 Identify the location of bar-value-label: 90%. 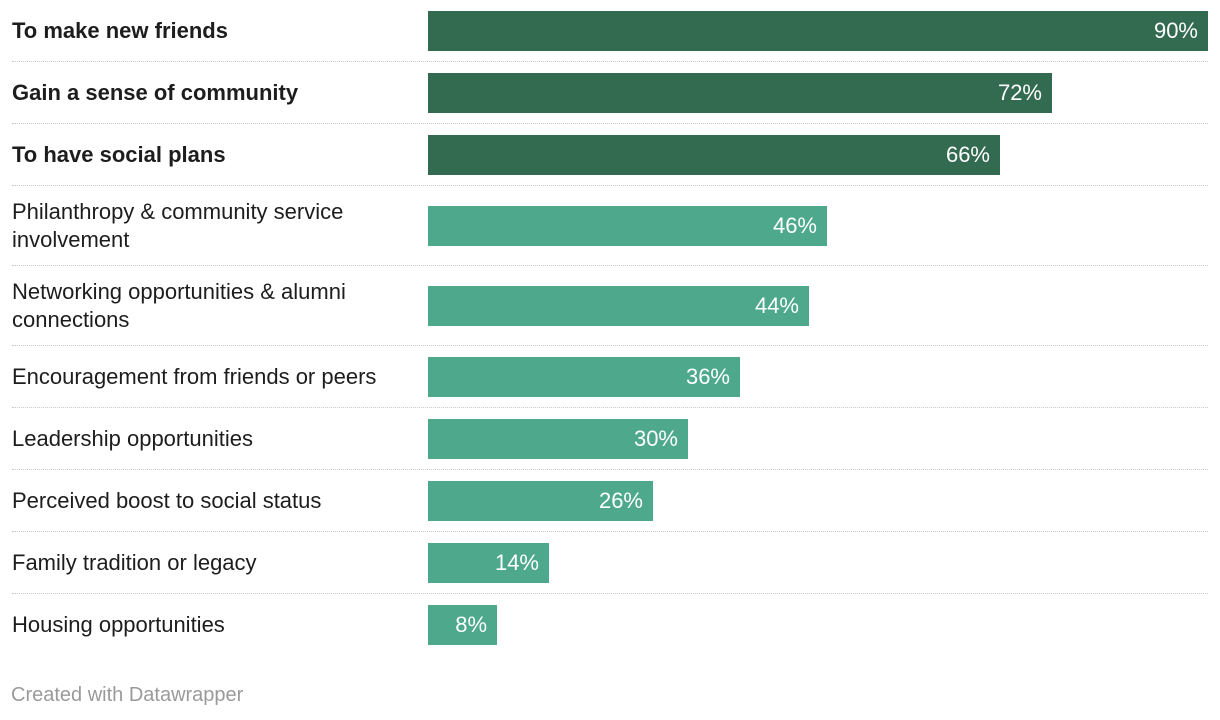
(1175, 30).